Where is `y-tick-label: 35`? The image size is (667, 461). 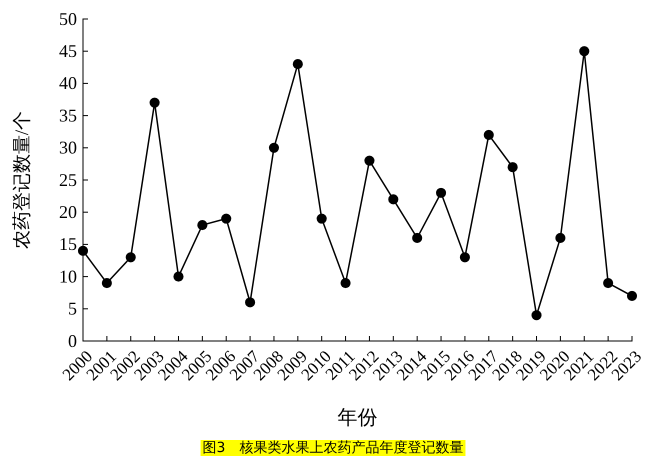 y-tick-label: 35 is located at coordinates (68, 115).